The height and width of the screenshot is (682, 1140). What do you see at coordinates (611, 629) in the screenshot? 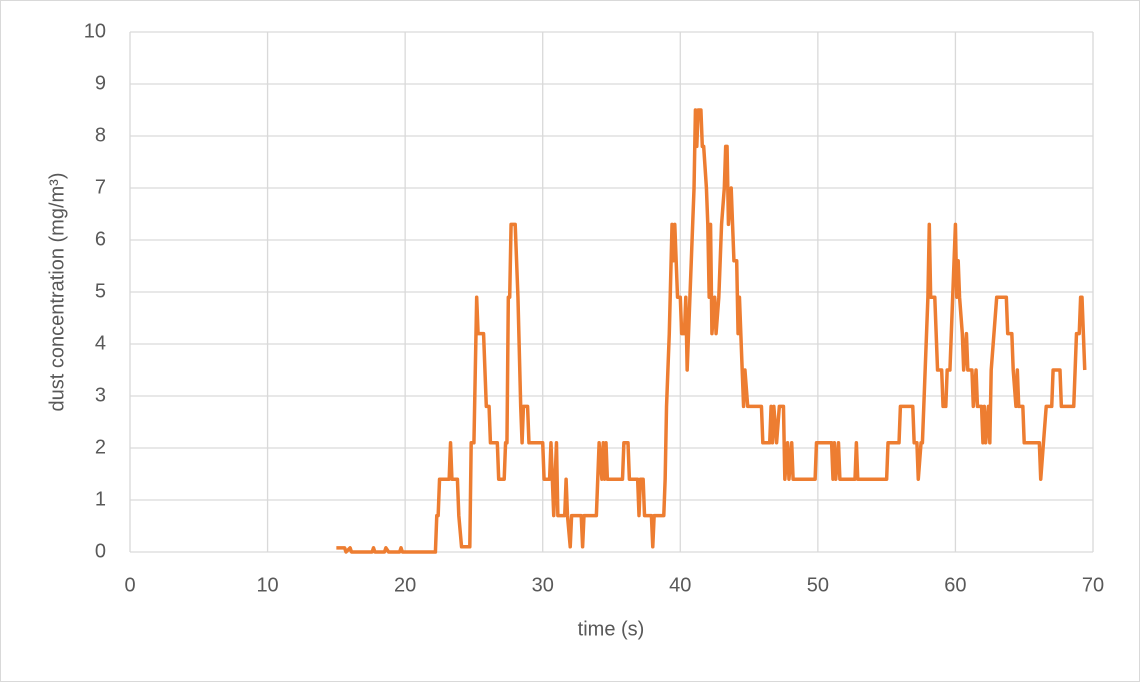
I see `x-axis-label: time (s)` at bounding box center [611, 629].